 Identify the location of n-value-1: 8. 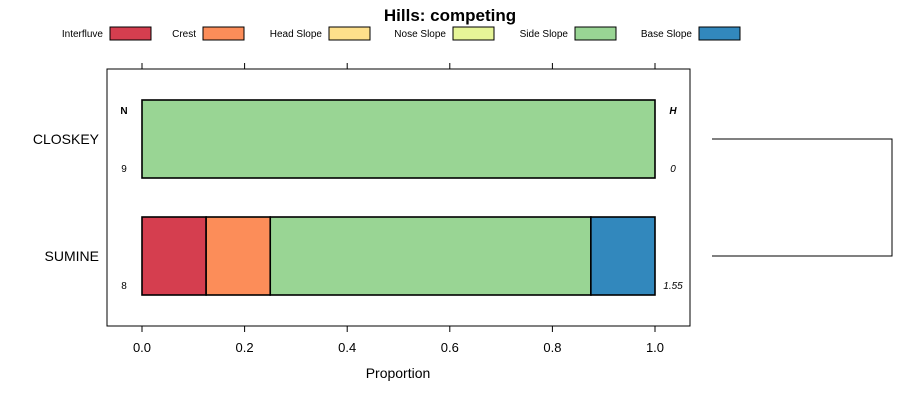
(124, 286).